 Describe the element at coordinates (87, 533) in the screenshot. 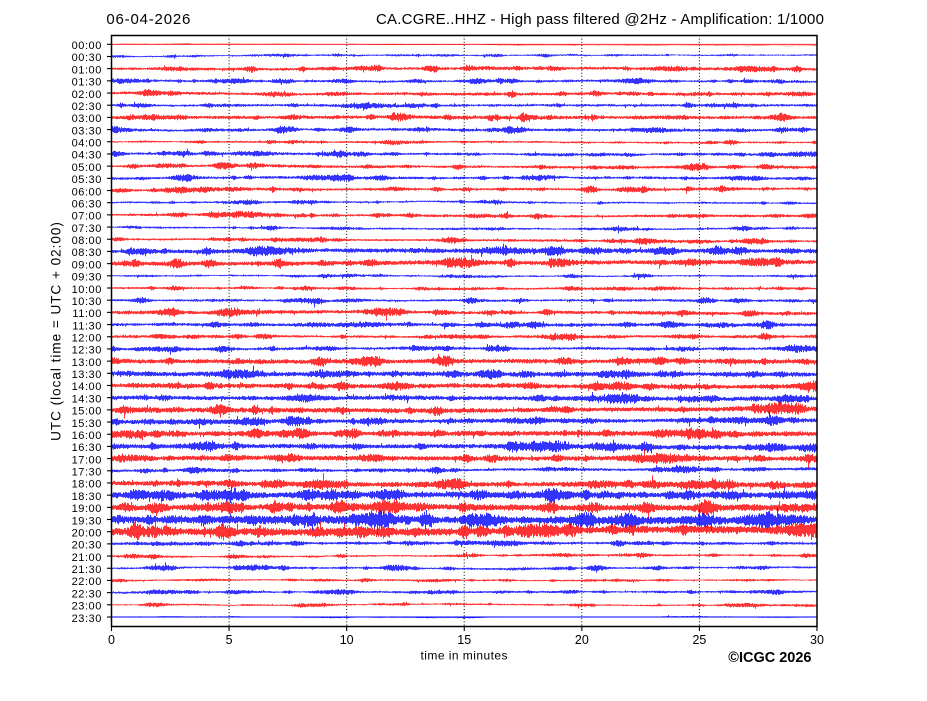

I see `svg-text: 20:00` at that location.